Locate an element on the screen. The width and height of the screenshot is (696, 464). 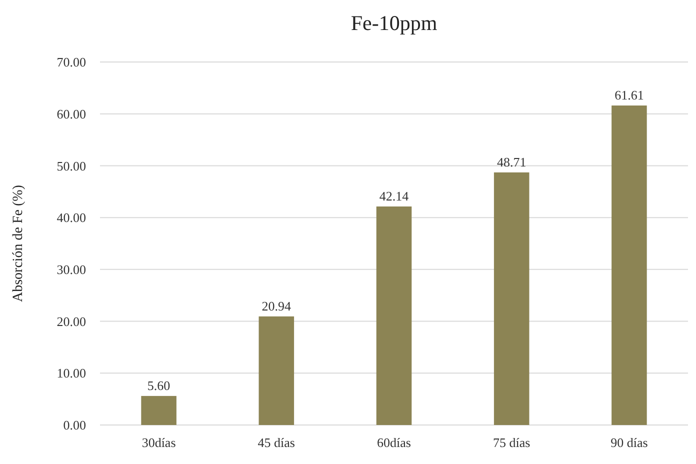
y-tick-label: 20.00 is located at coordinates (71, 321).